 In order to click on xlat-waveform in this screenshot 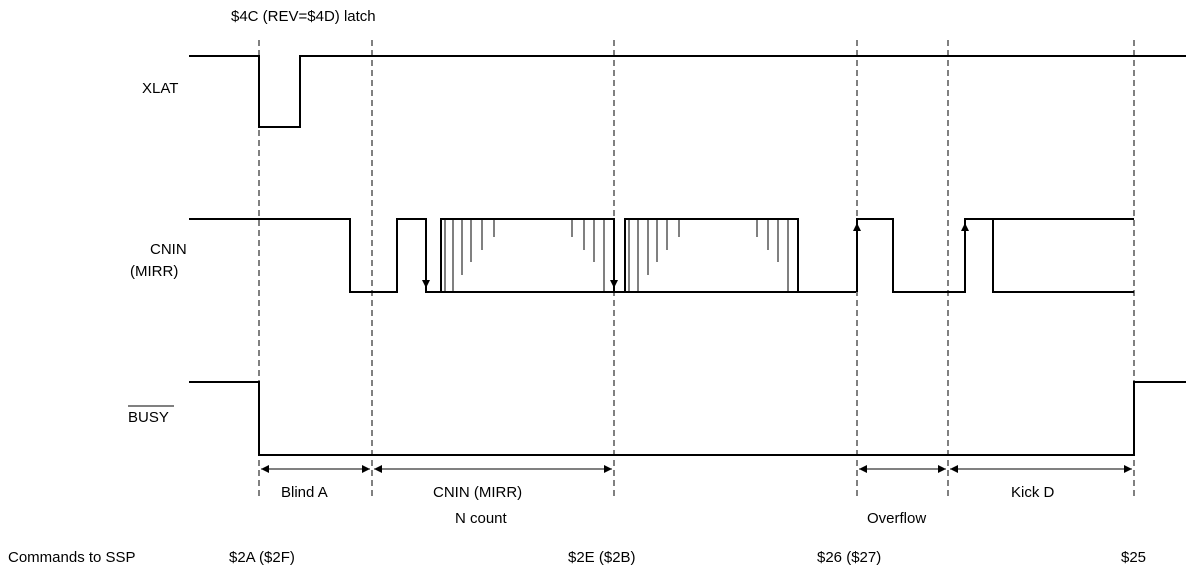, I will do `click(687, 91)`.